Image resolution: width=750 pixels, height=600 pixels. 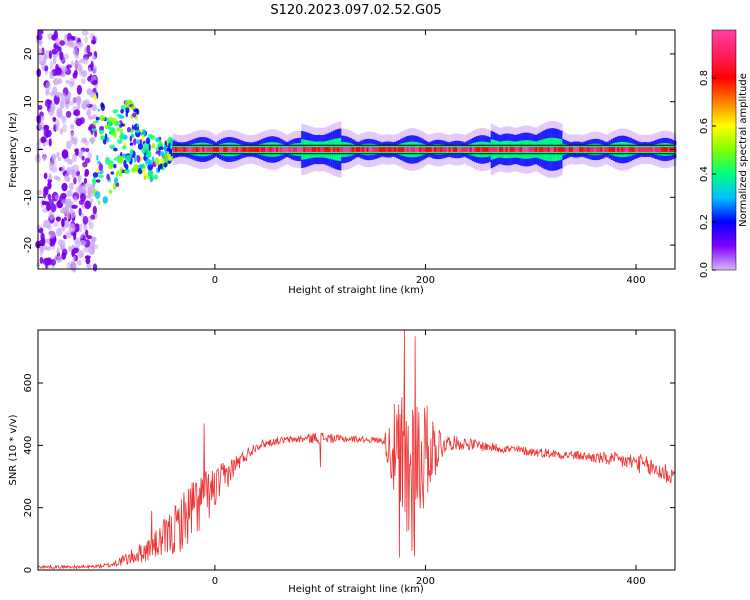 What do you see at coordinates (707, 174) in the screenshot?
I see `colorbar-ticks: 0.0 0.2 0.4 0.6 0.8` at bounding box center [707, 174].